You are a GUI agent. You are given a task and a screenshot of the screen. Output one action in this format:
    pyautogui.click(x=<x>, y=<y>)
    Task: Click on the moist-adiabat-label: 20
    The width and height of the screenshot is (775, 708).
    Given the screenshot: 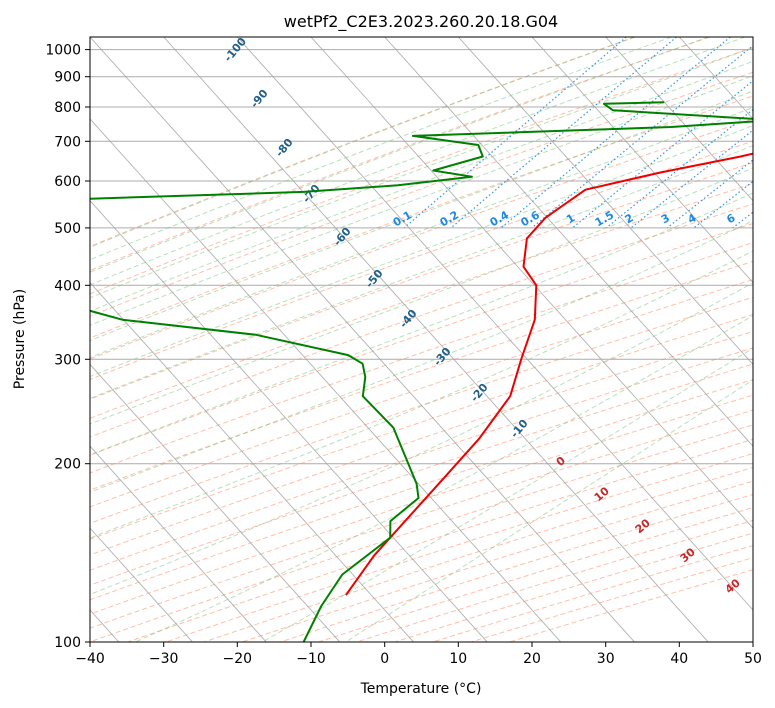 What is the action you would take?
    pyautogui.click(x=643, y=526)
    